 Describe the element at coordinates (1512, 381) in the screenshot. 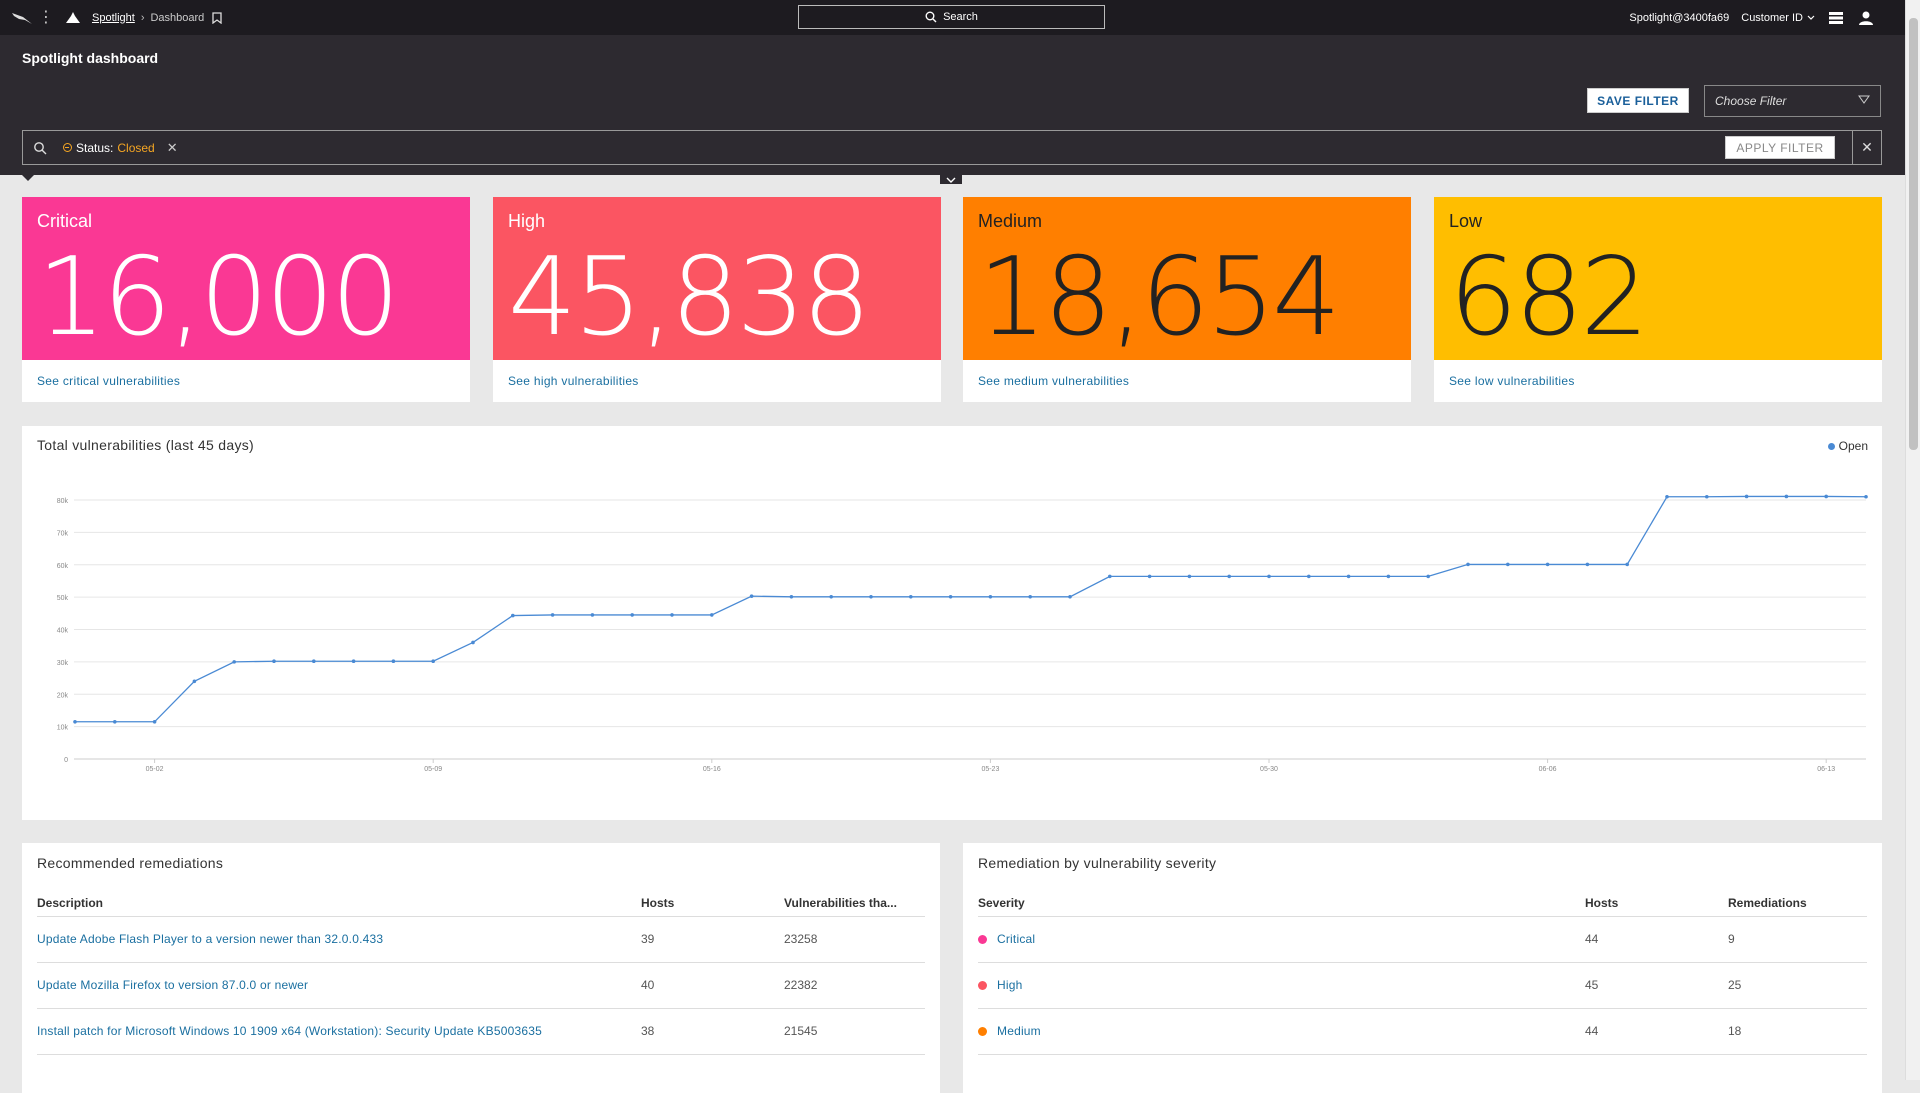

I see `see-low-link: See low vulnerabilities` at that location.